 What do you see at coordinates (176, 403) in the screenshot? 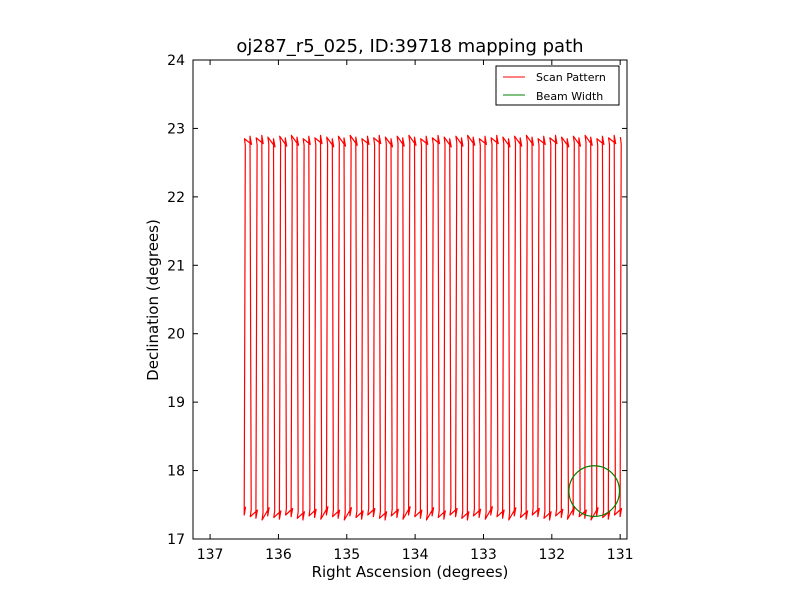
I see `y-tick-label: 19` at bounding box center [176, 403].